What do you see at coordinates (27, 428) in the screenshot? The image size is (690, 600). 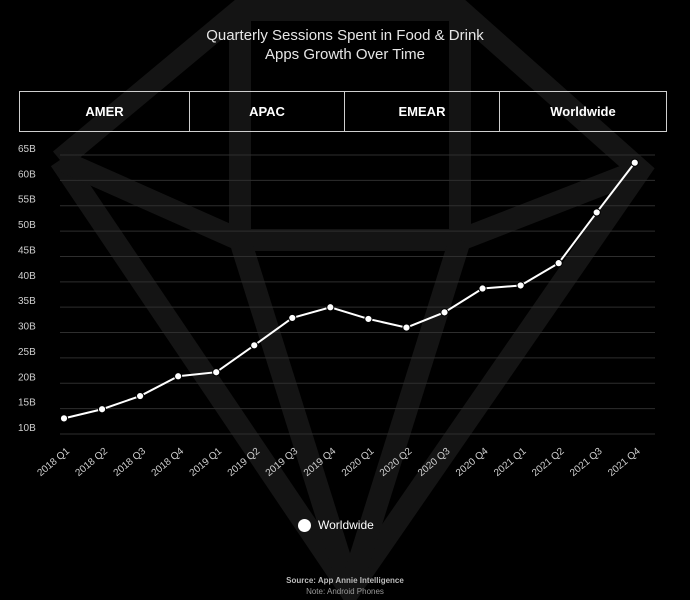 I see `y-tick-label: 10B` at bounding box center [27, 428].